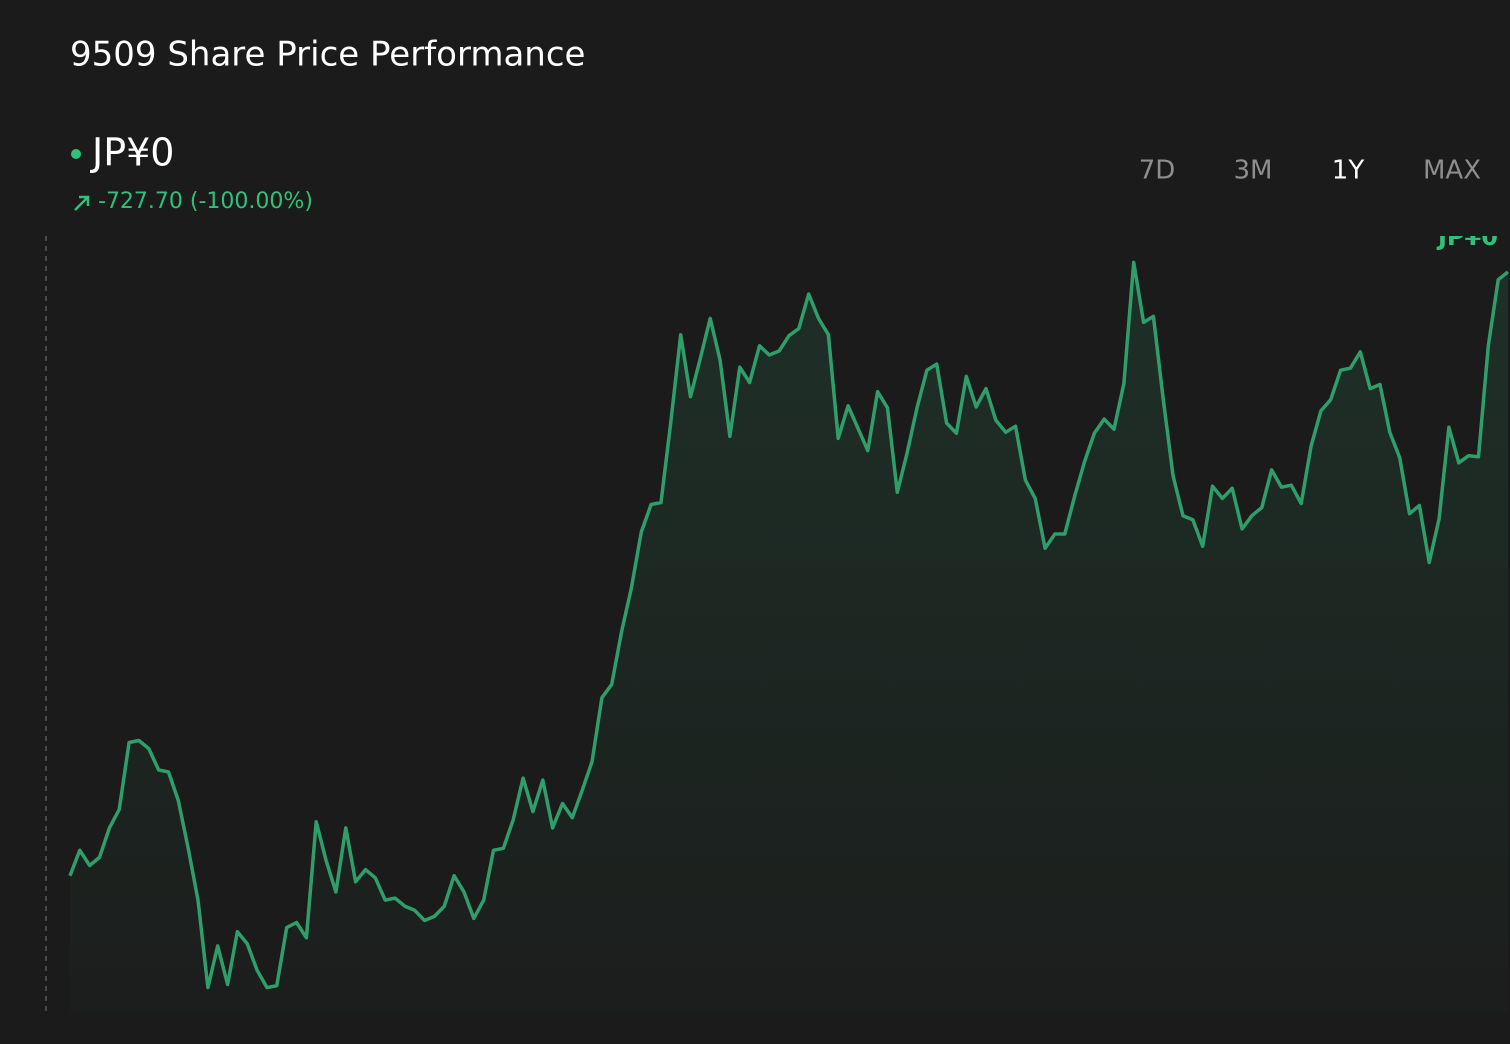 The height and width of the screenshot is (1044, 1510). I want to click on price-dot, so click(76, 154).